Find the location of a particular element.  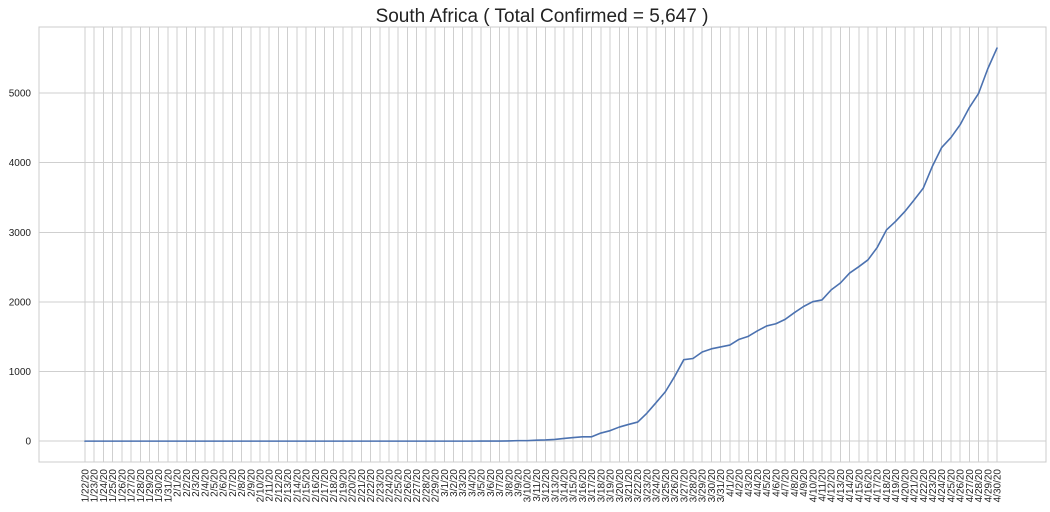

x-tick-label: 2/9/20 is located at coordinates (251, 483).